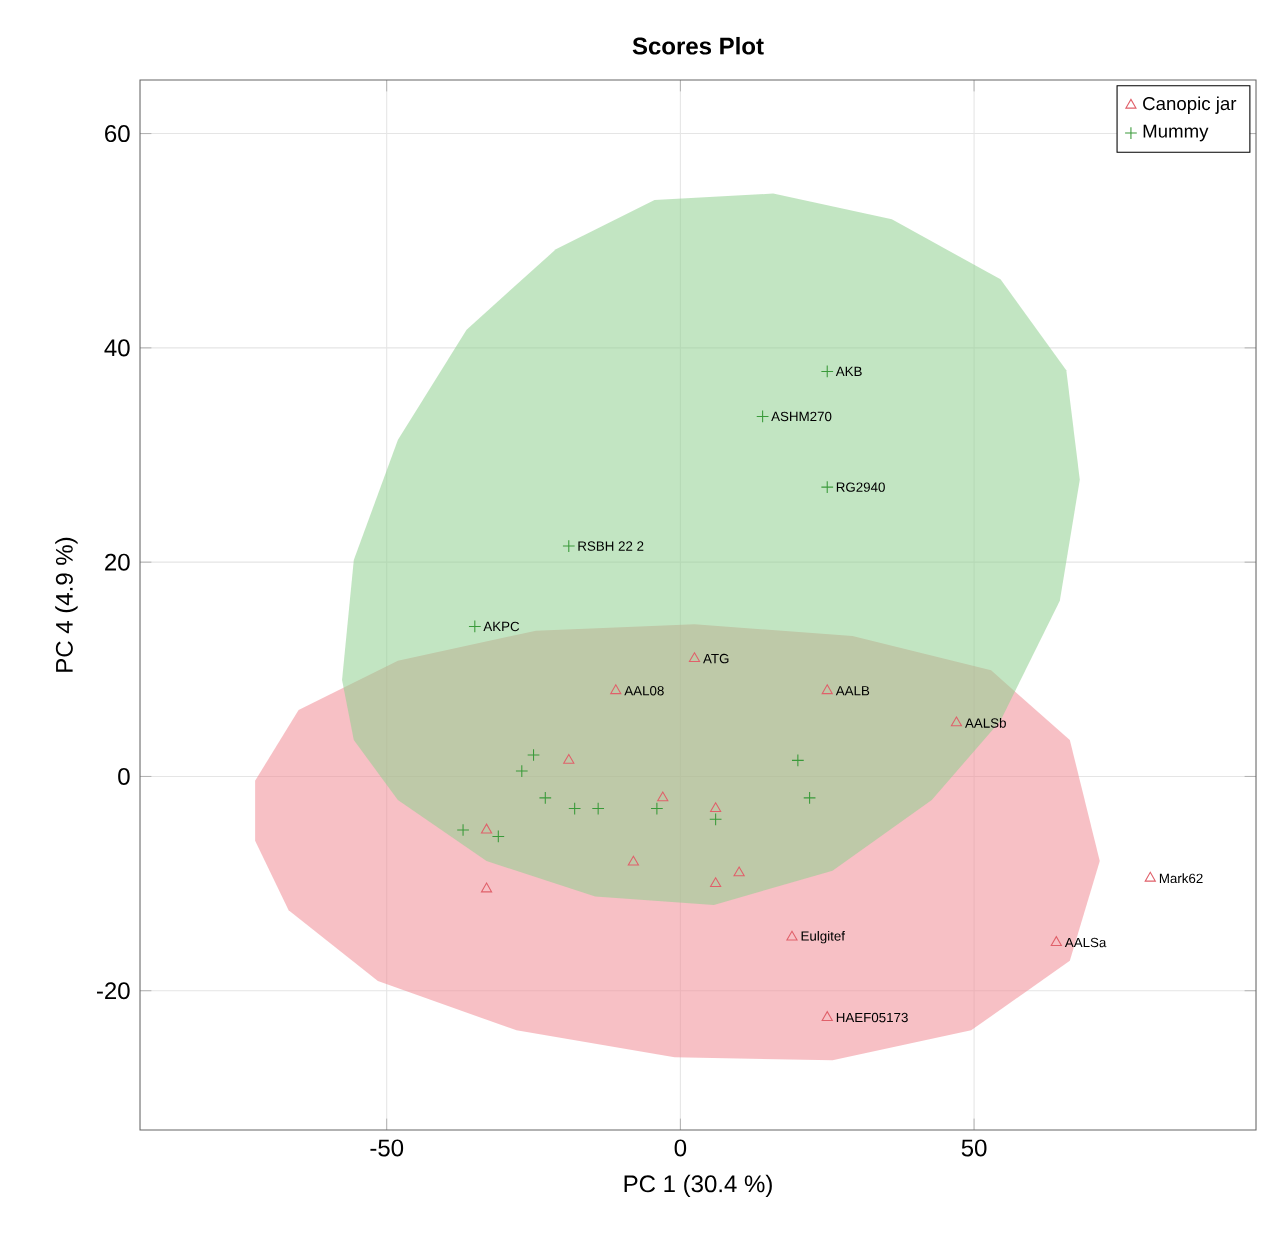  What do you see at coordinates (1190, 105) in the screenshot?
I see `legend-label: Canopic jar` at bounding box center [1190, 105].